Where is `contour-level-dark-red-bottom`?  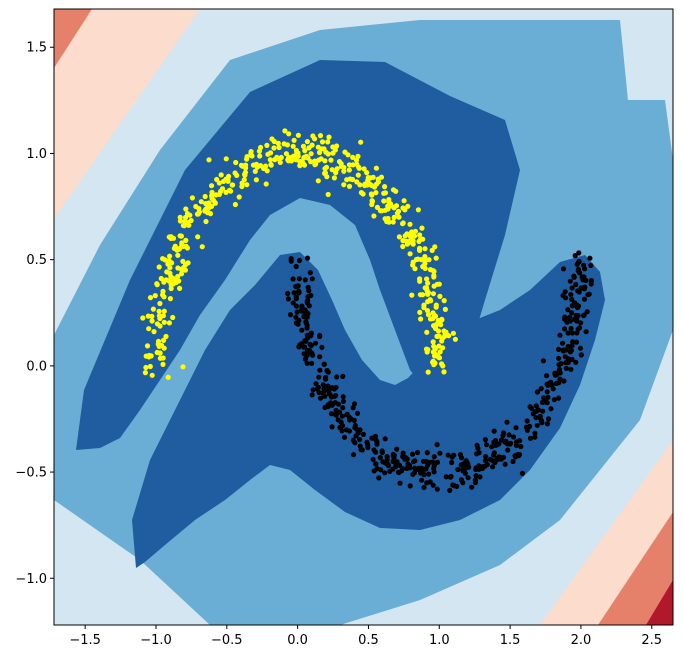
contour-level-dark-red-bottom is located at coordinates (659, 602).